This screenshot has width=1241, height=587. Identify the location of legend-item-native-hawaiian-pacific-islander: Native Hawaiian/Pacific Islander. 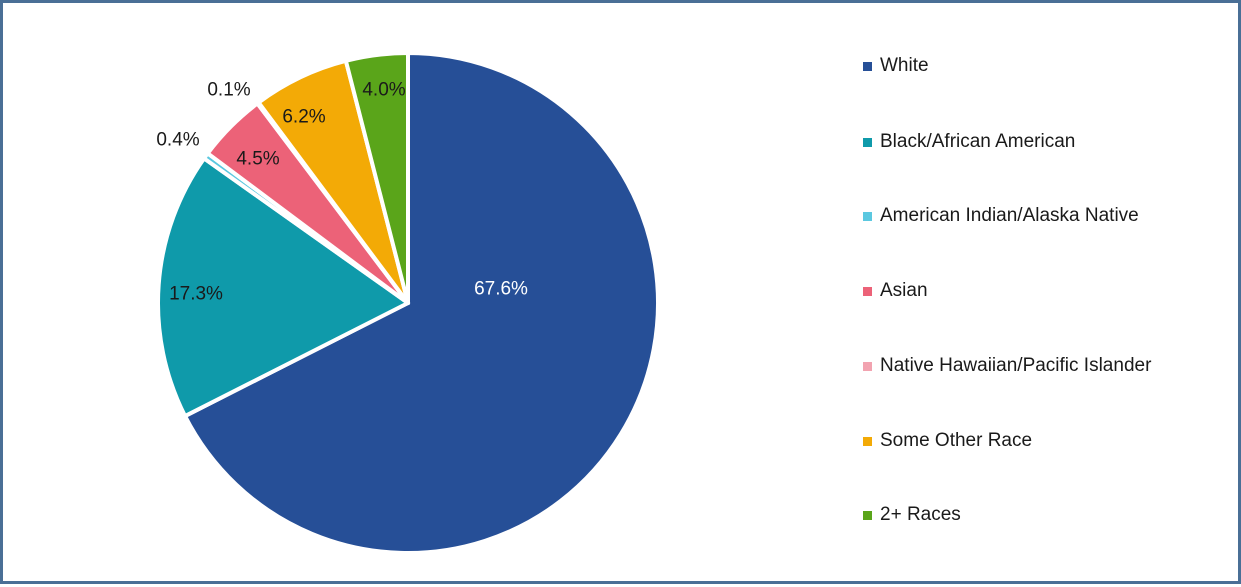
(1007, 366).